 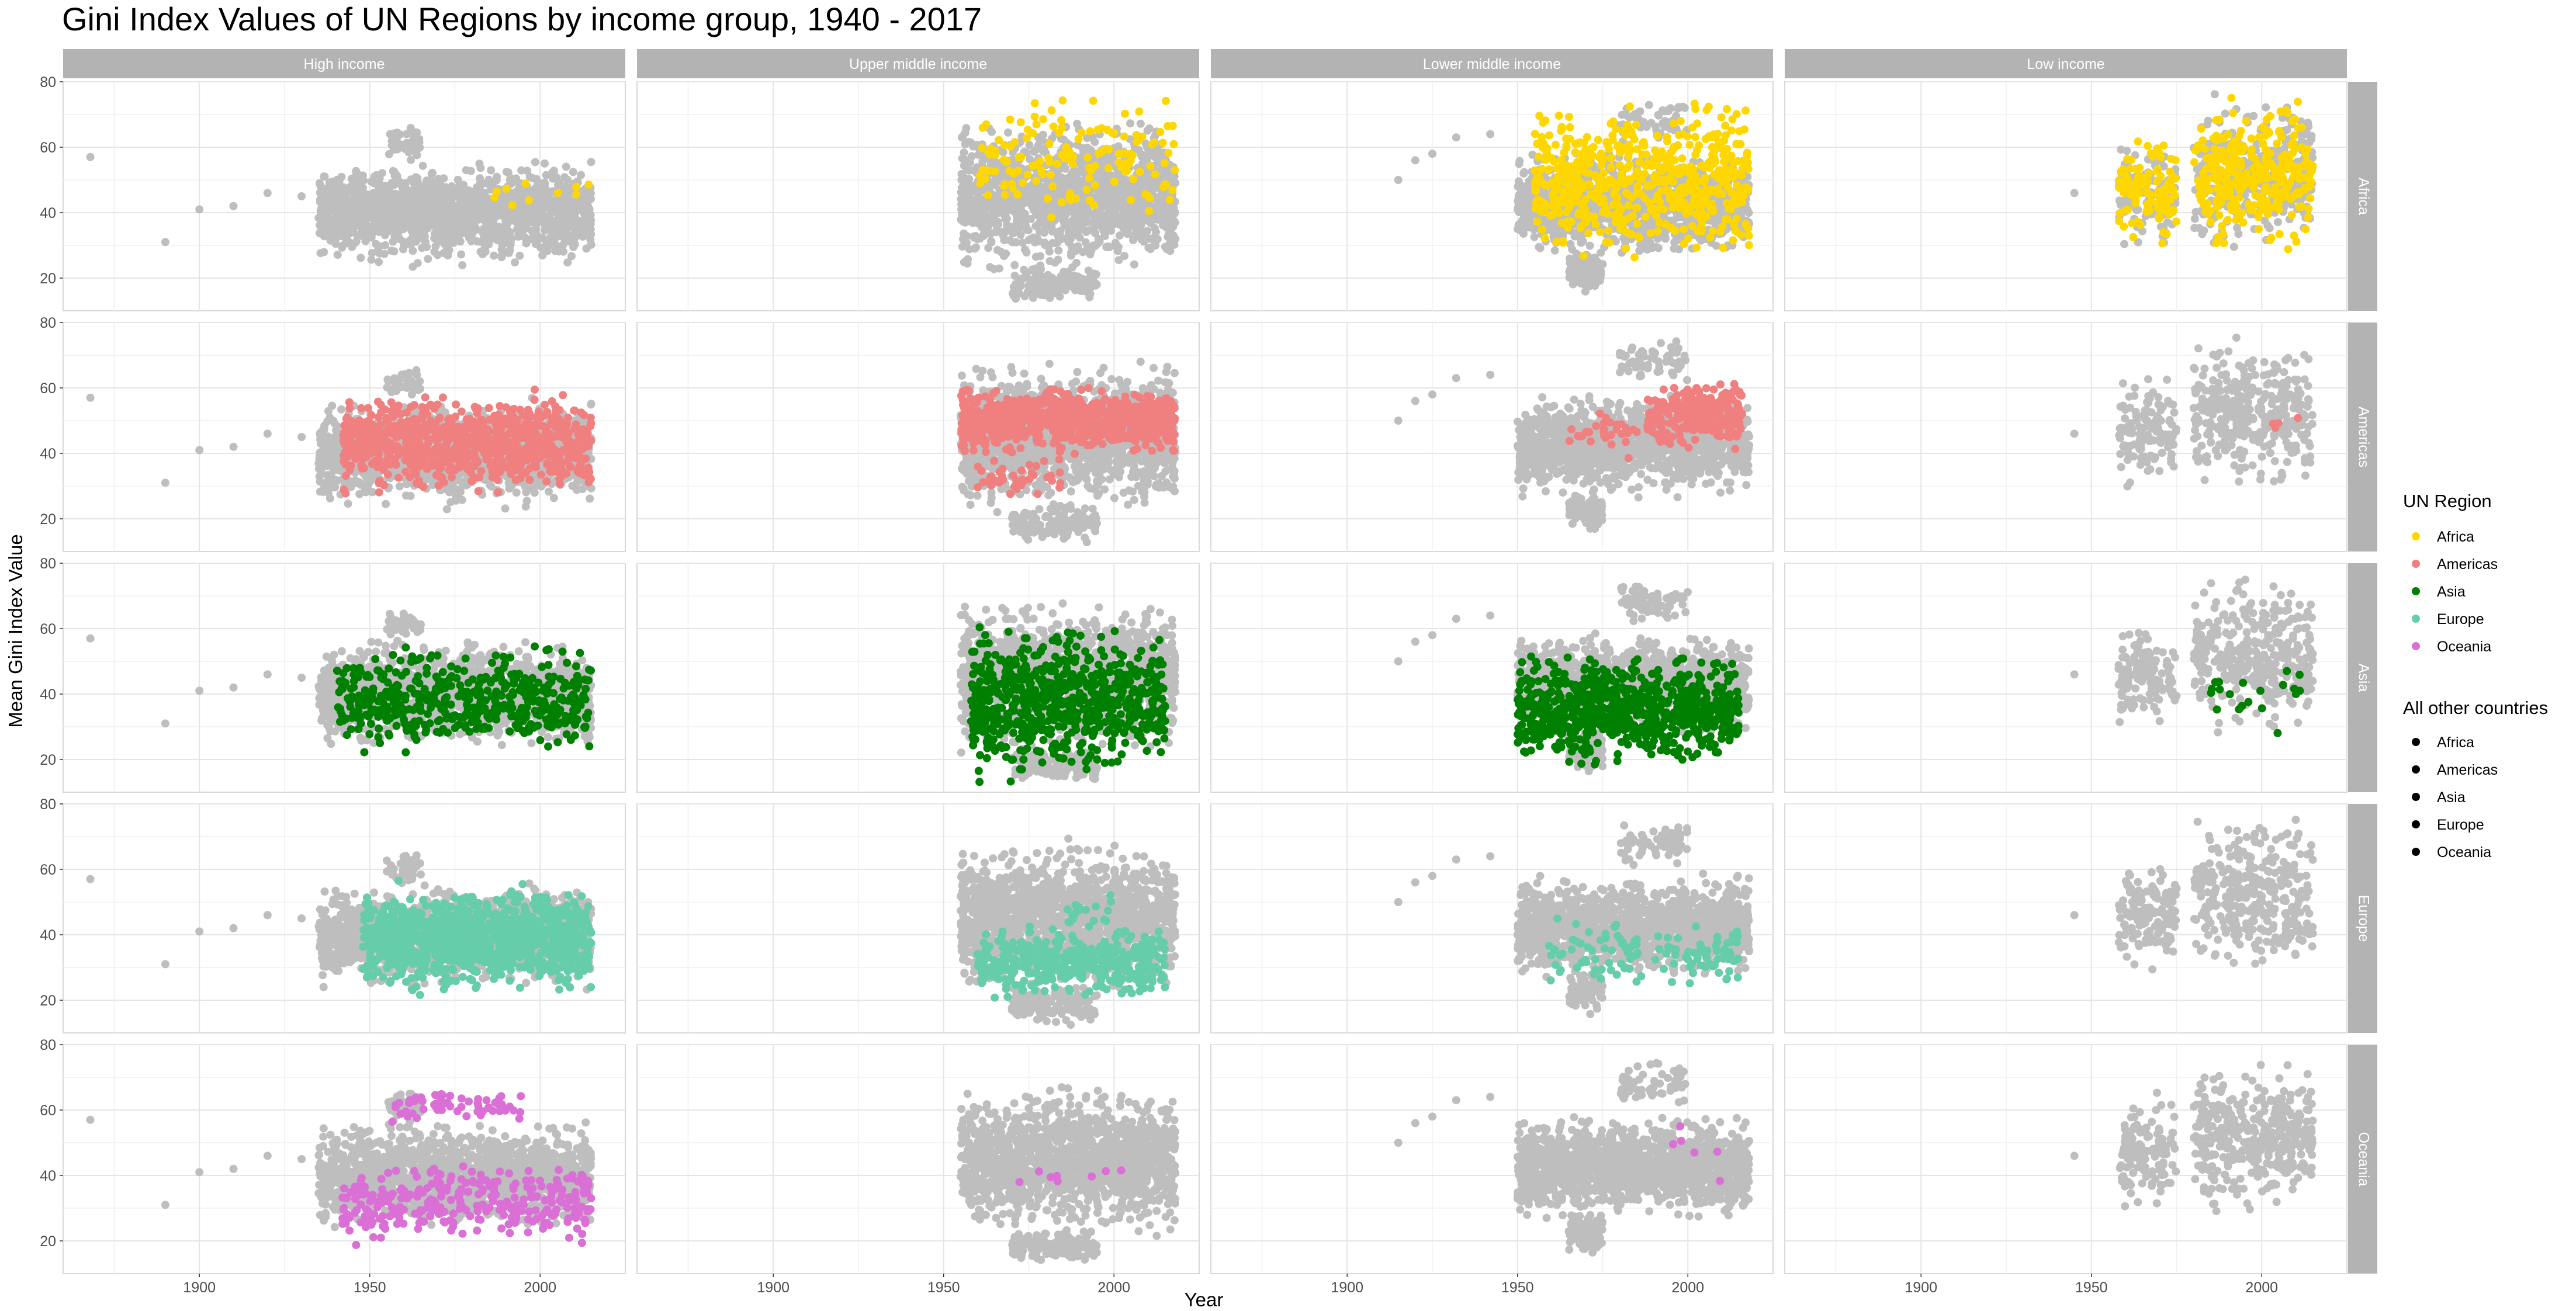 I want to click on strip-label-lower-middle-income: Lower middle income, so click(x=1492, y=64).